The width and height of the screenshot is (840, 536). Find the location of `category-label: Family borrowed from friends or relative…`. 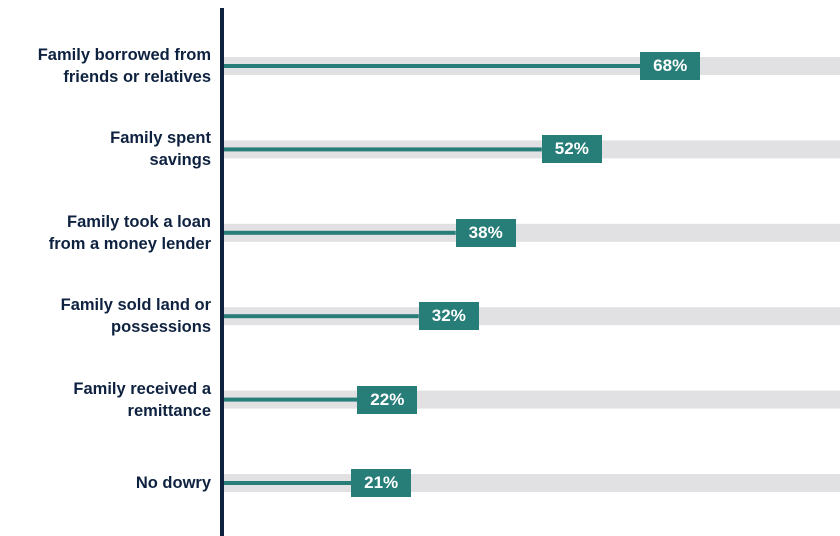

category-label: Family borrowed from friends or relative… is located at coordinates (124, 66).